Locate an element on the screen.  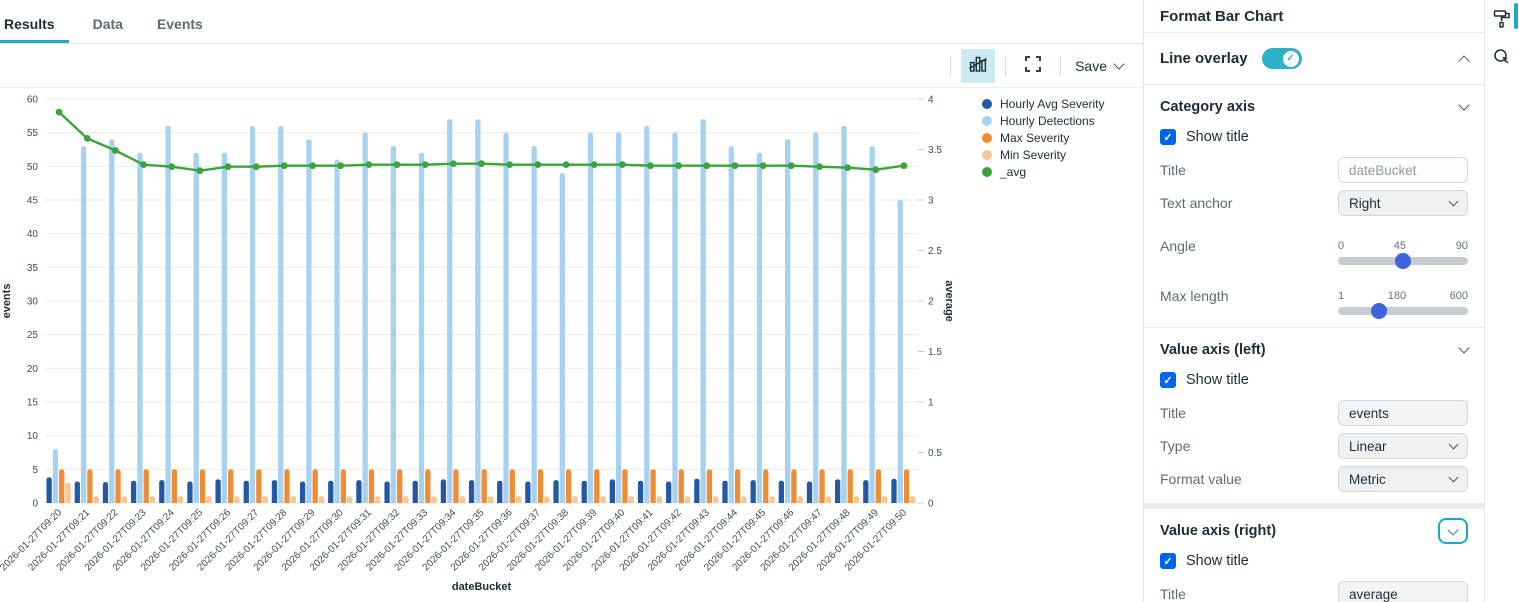
right-show-title-row: Show title is located at coordinates (1314, 561).